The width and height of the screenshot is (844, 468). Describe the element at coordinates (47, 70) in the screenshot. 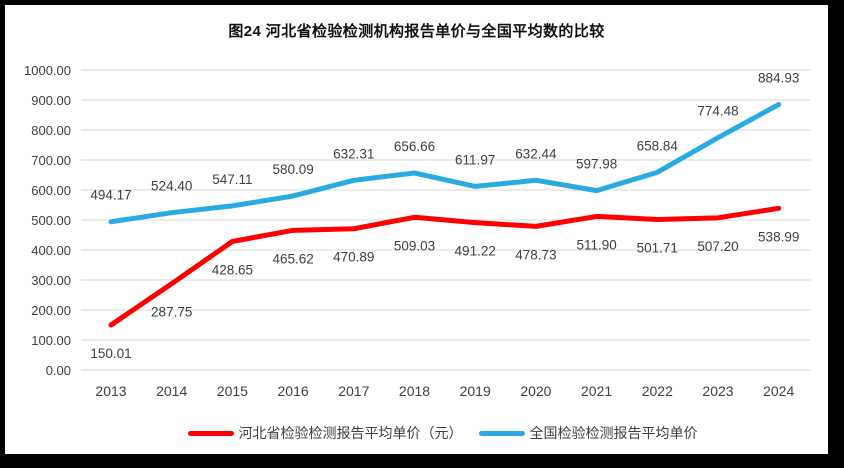

I see `y-tick-label: 1000.00` at that location.